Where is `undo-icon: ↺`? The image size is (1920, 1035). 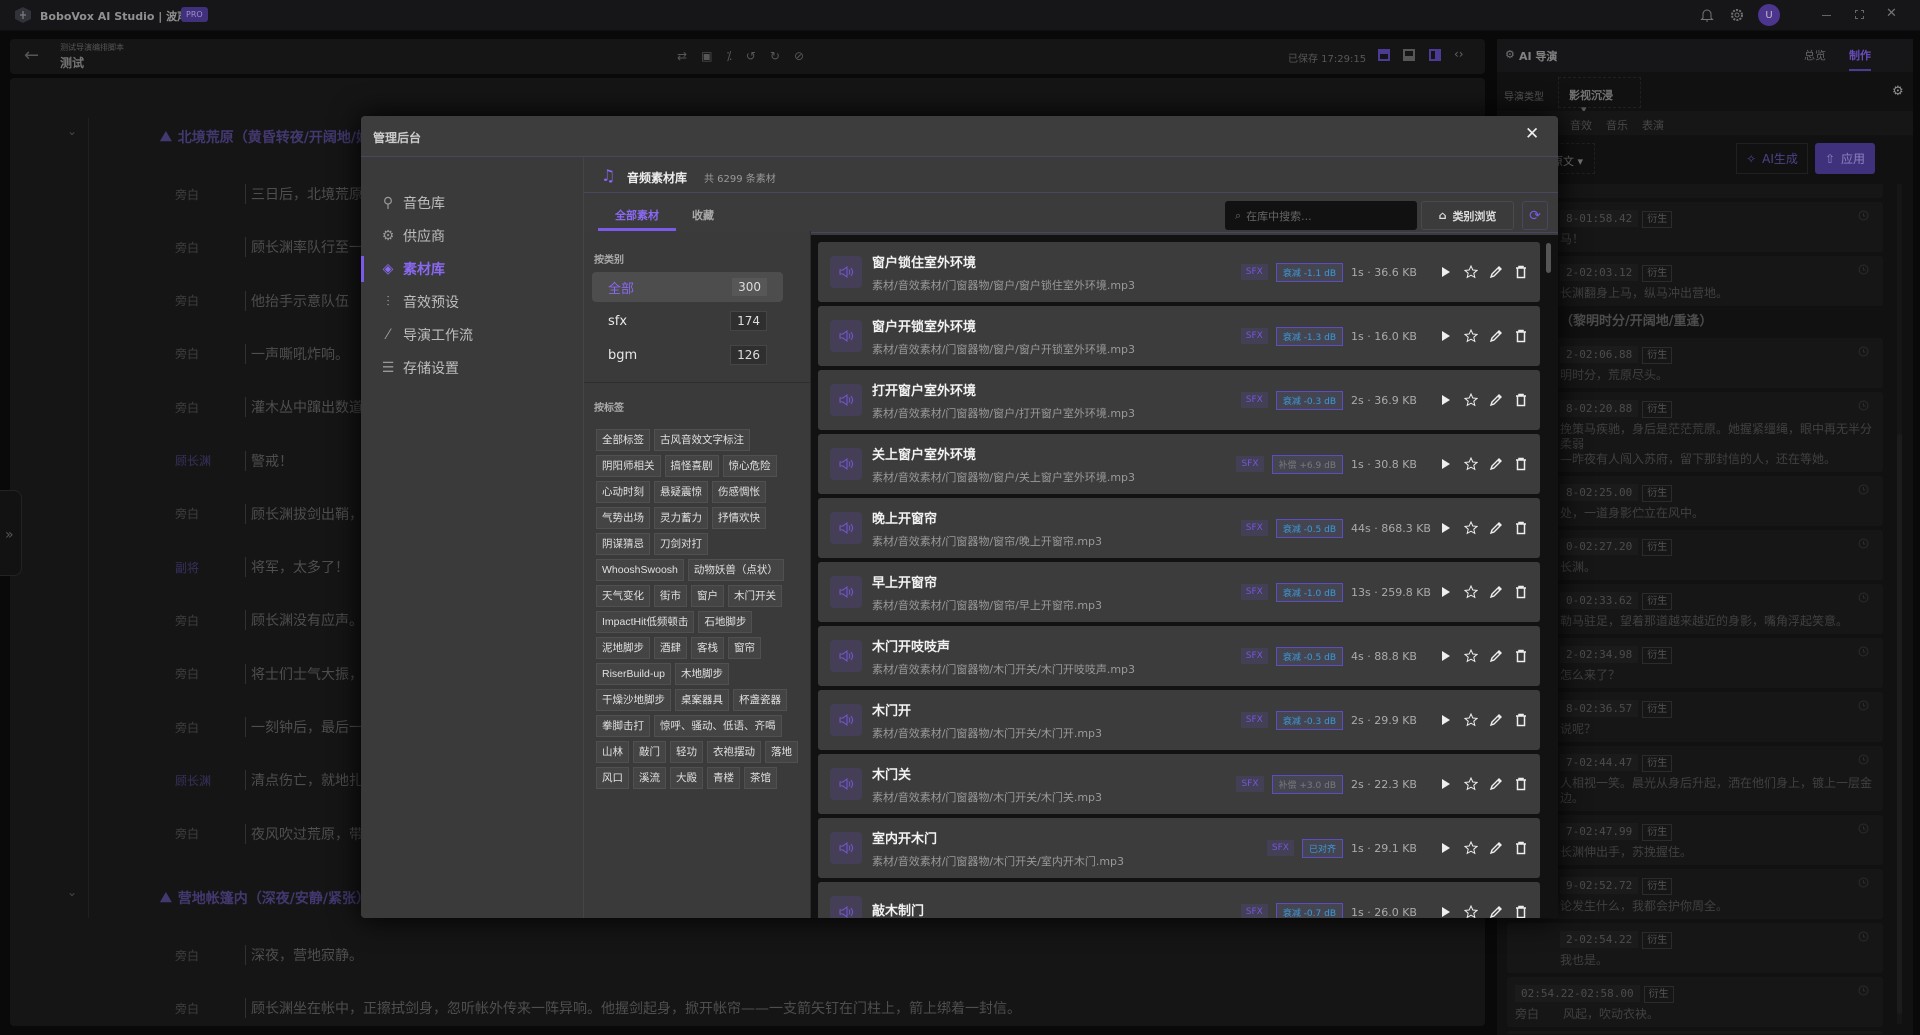 undo-icon: ↺ is located at coordinates (750, 56).